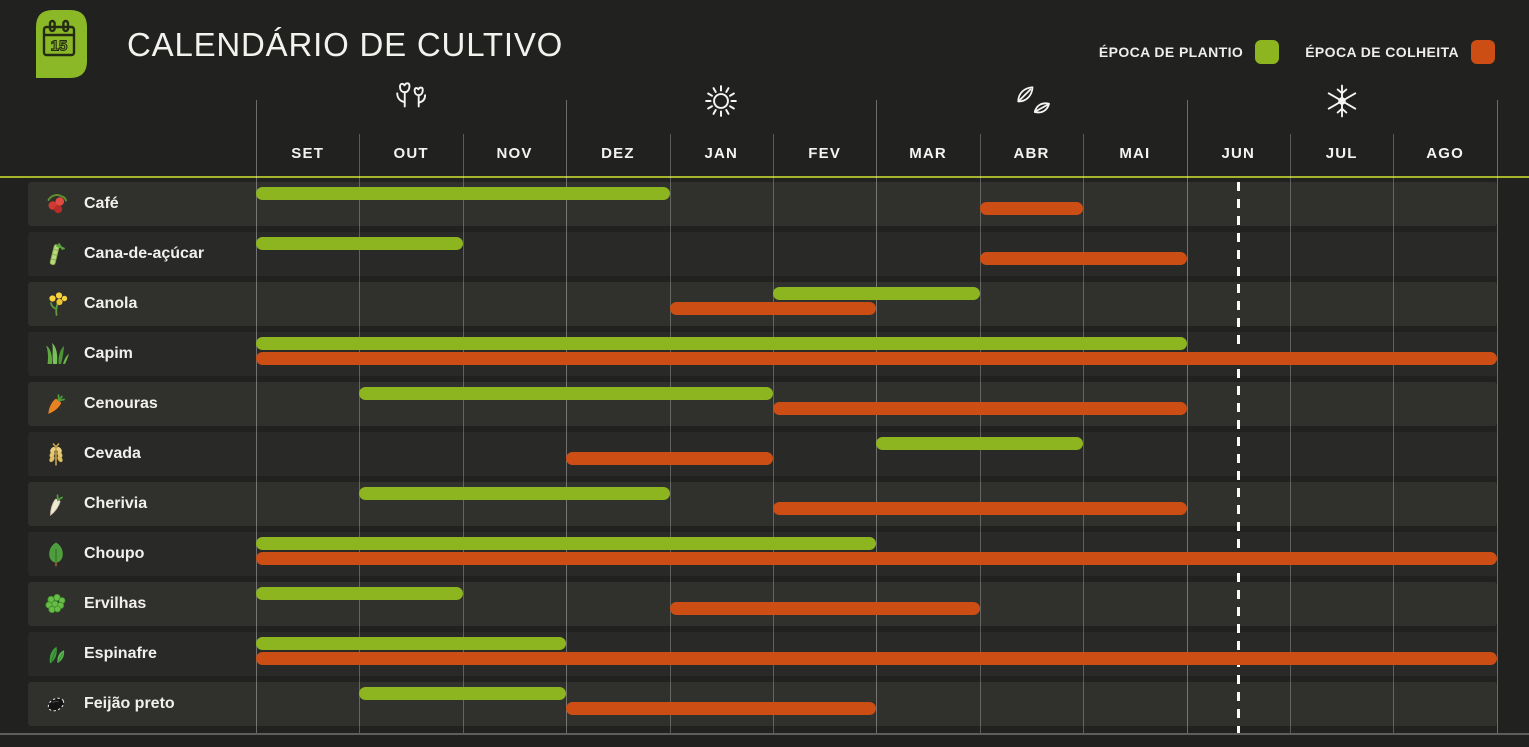  Describe the element at coordinates (1297, 52) in the screenshot. I see `legend: ÉPOCA DE PLANTIO ÉPOCA DE COLHEITA` at that location.